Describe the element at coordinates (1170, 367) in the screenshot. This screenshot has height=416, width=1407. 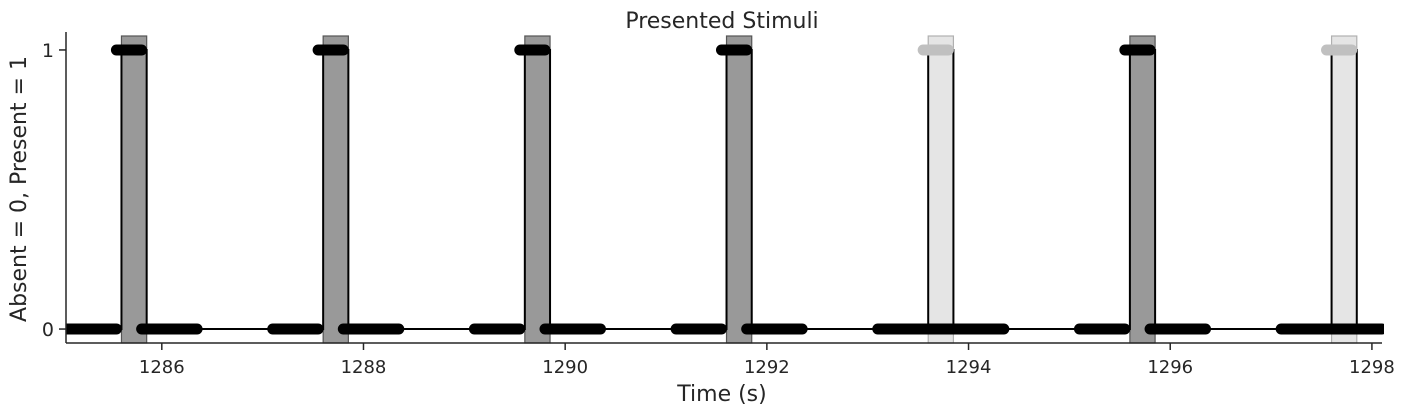
I see `x-tick-label-6: 1296` at that location.